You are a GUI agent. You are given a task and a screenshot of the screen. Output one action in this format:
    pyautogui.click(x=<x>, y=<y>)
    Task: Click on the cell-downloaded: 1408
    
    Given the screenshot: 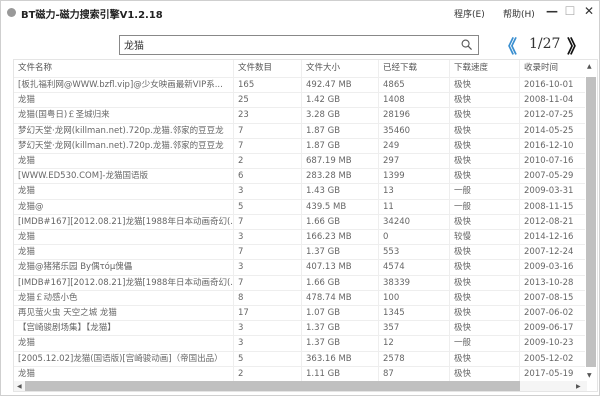 What is the action you would take?
    pyautogui.click(x=414, y=100)
    